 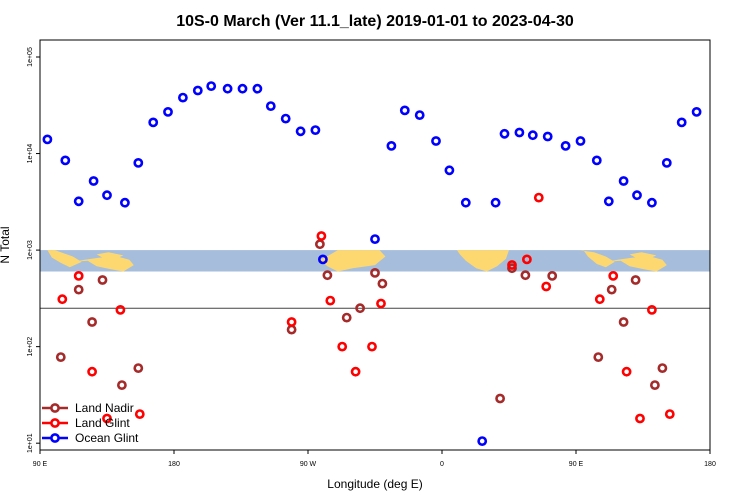 I want to click on legend-label: Ocean Glint, so click(x=107, y=438).